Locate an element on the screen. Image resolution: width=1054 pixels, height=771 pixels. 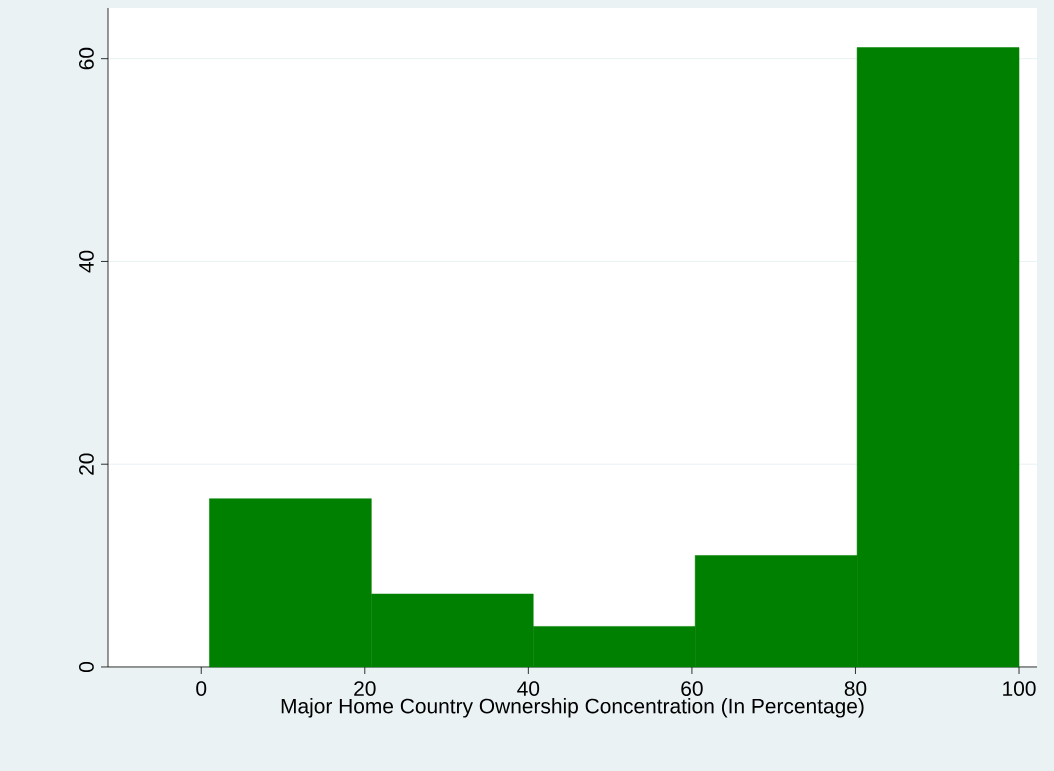
x-tick-label: 100 is located at coordinates (1019, 688).